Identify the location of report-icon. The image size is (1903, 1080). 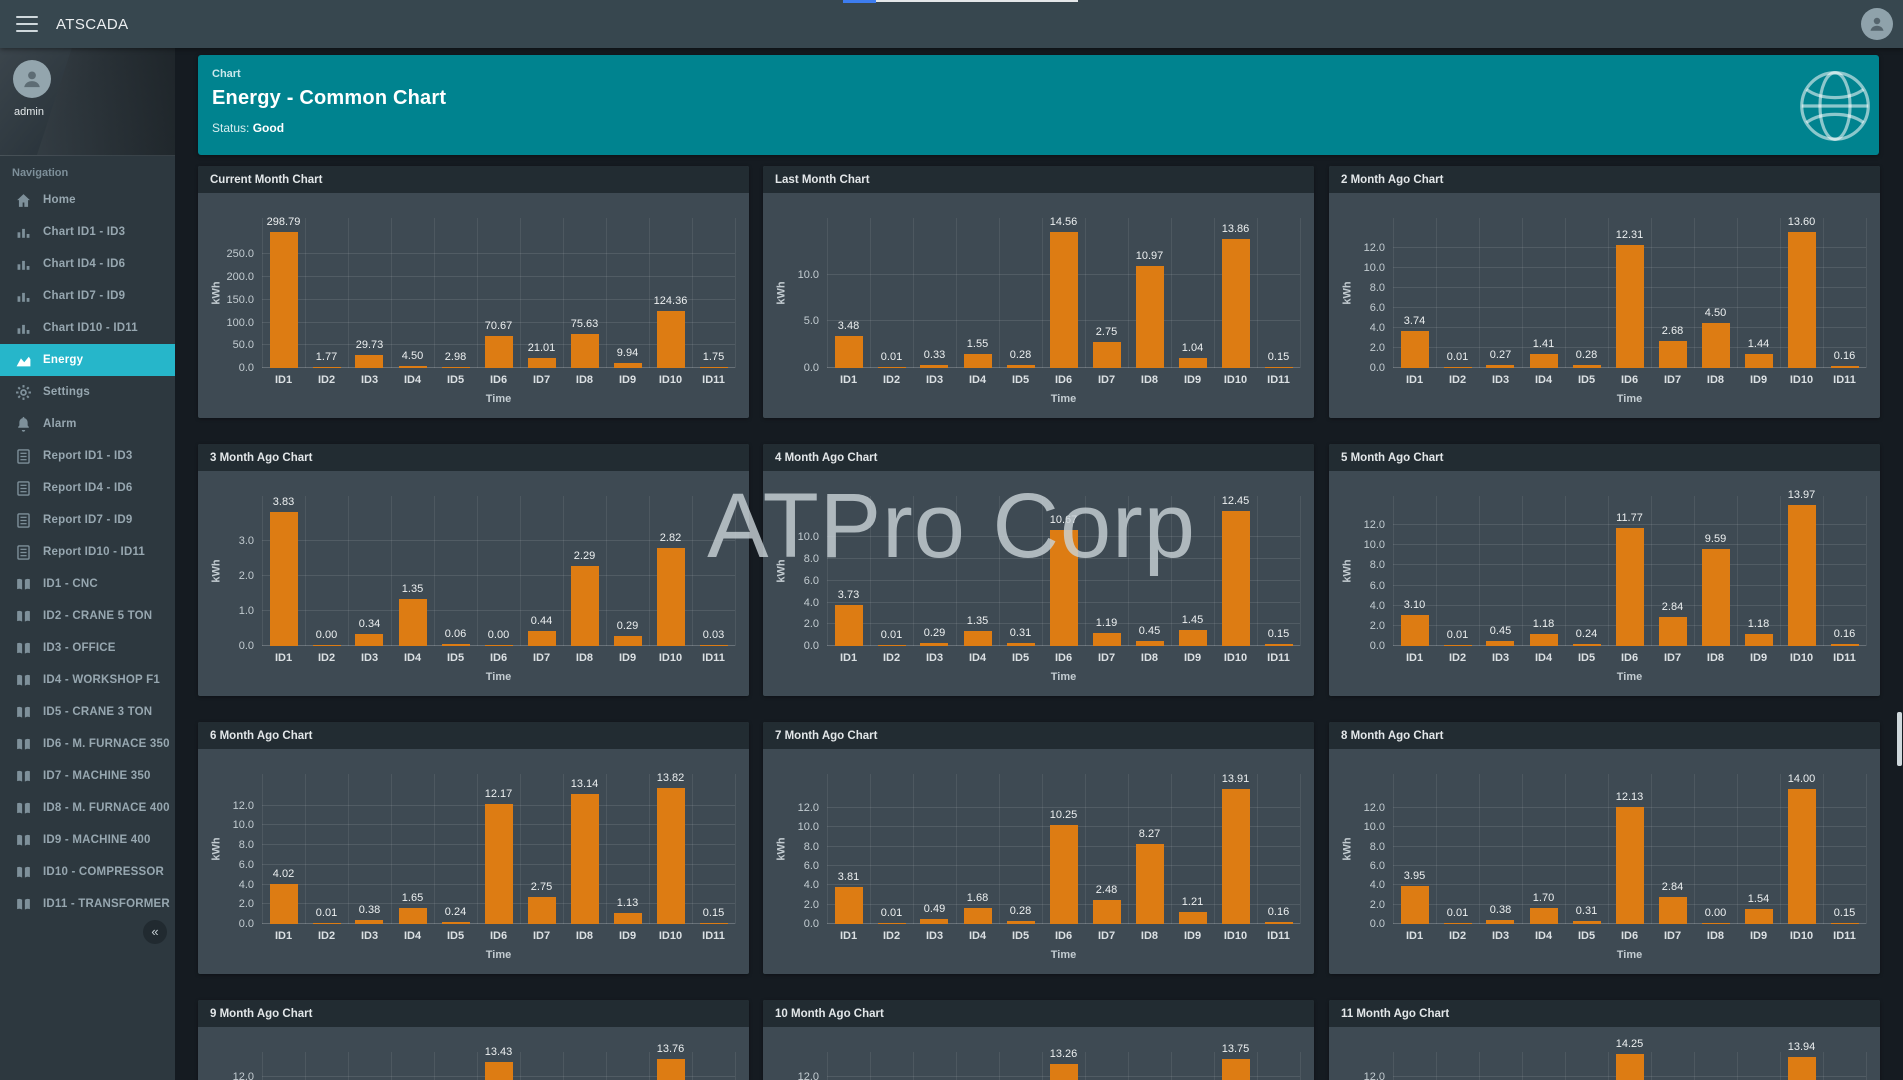
(23, 456).